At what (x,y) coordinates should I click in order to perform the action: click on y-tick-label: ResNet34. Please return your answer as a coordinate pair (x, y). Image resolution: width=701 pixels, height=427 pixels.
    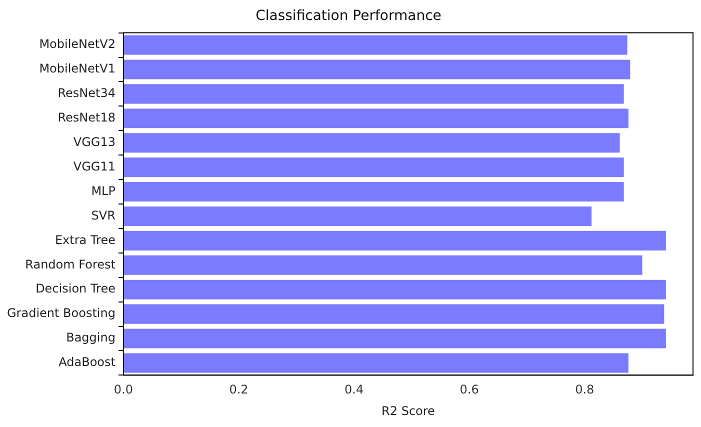
    Looking at the image, I should click on (87, 93).